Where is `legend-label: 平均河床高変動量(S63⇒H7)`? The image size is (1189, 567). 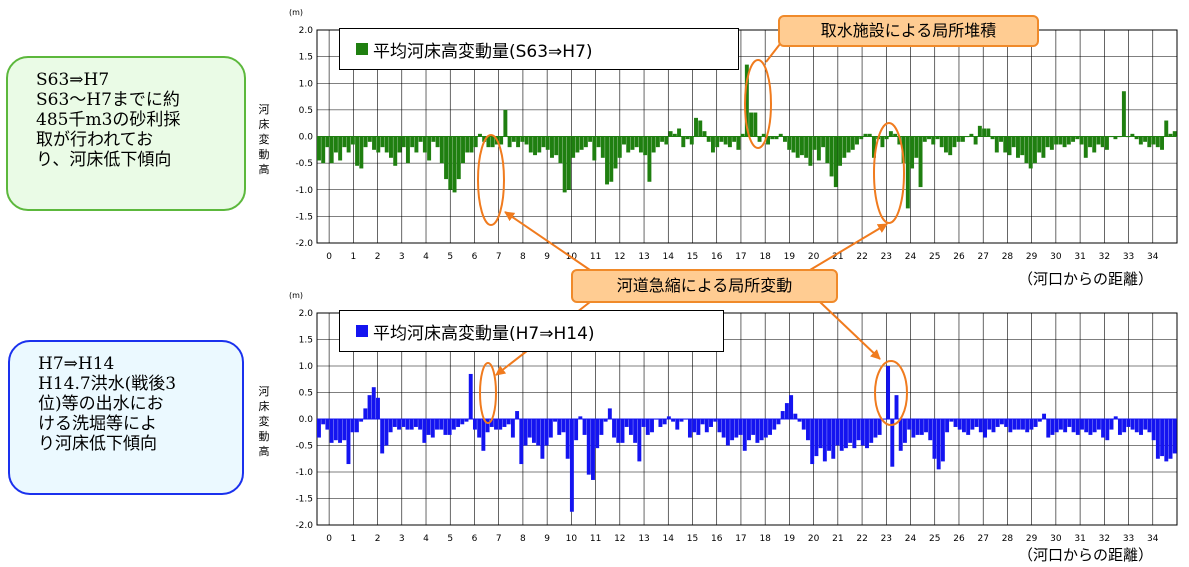 legend-label: 平均河床高変動量(S63⇒H7) is located at coordinates (483, 51).